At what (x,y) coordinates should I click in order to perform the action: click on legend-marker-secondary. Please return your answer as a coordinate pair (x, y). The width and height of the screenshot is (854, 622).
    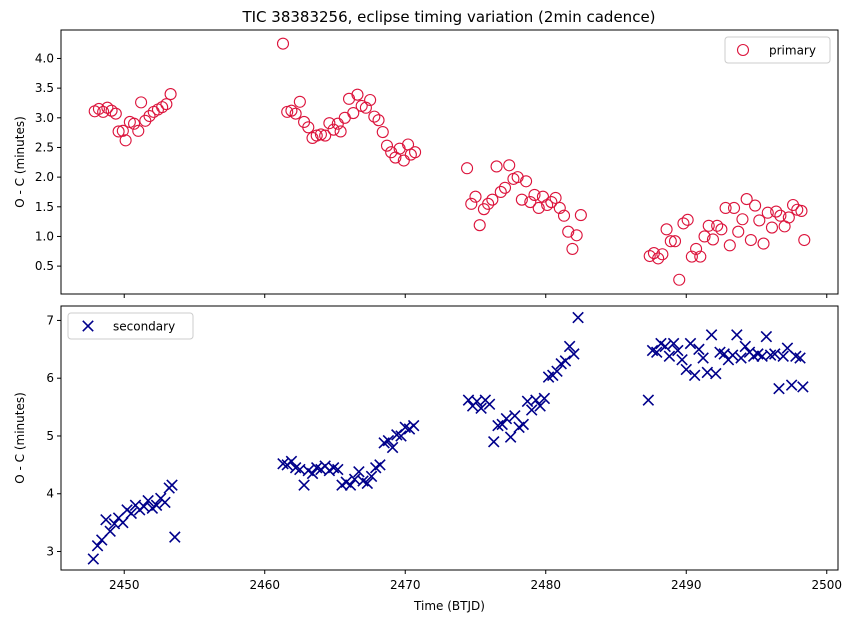
    Looking at the image, I should click on (88, 326).